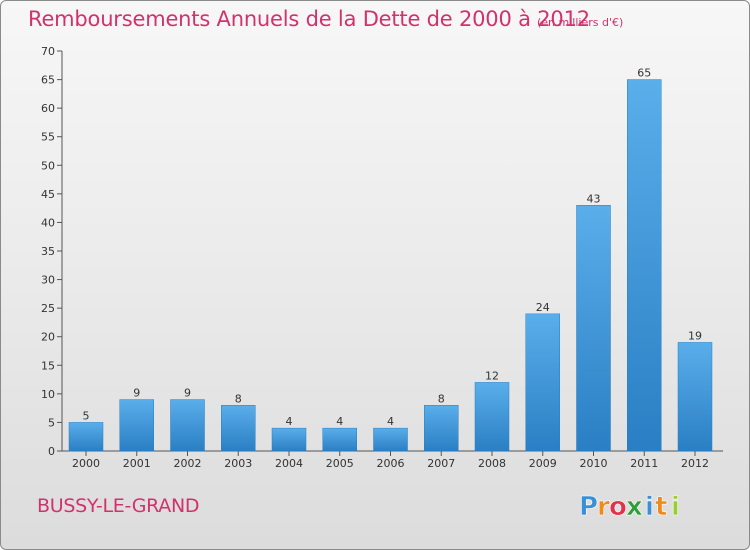 The height and width of the screenshot is (550, 750). Describe the element at coordinates (86, 463) in the screenshot. I see `x-tick-label-2000: 2000` at that location.